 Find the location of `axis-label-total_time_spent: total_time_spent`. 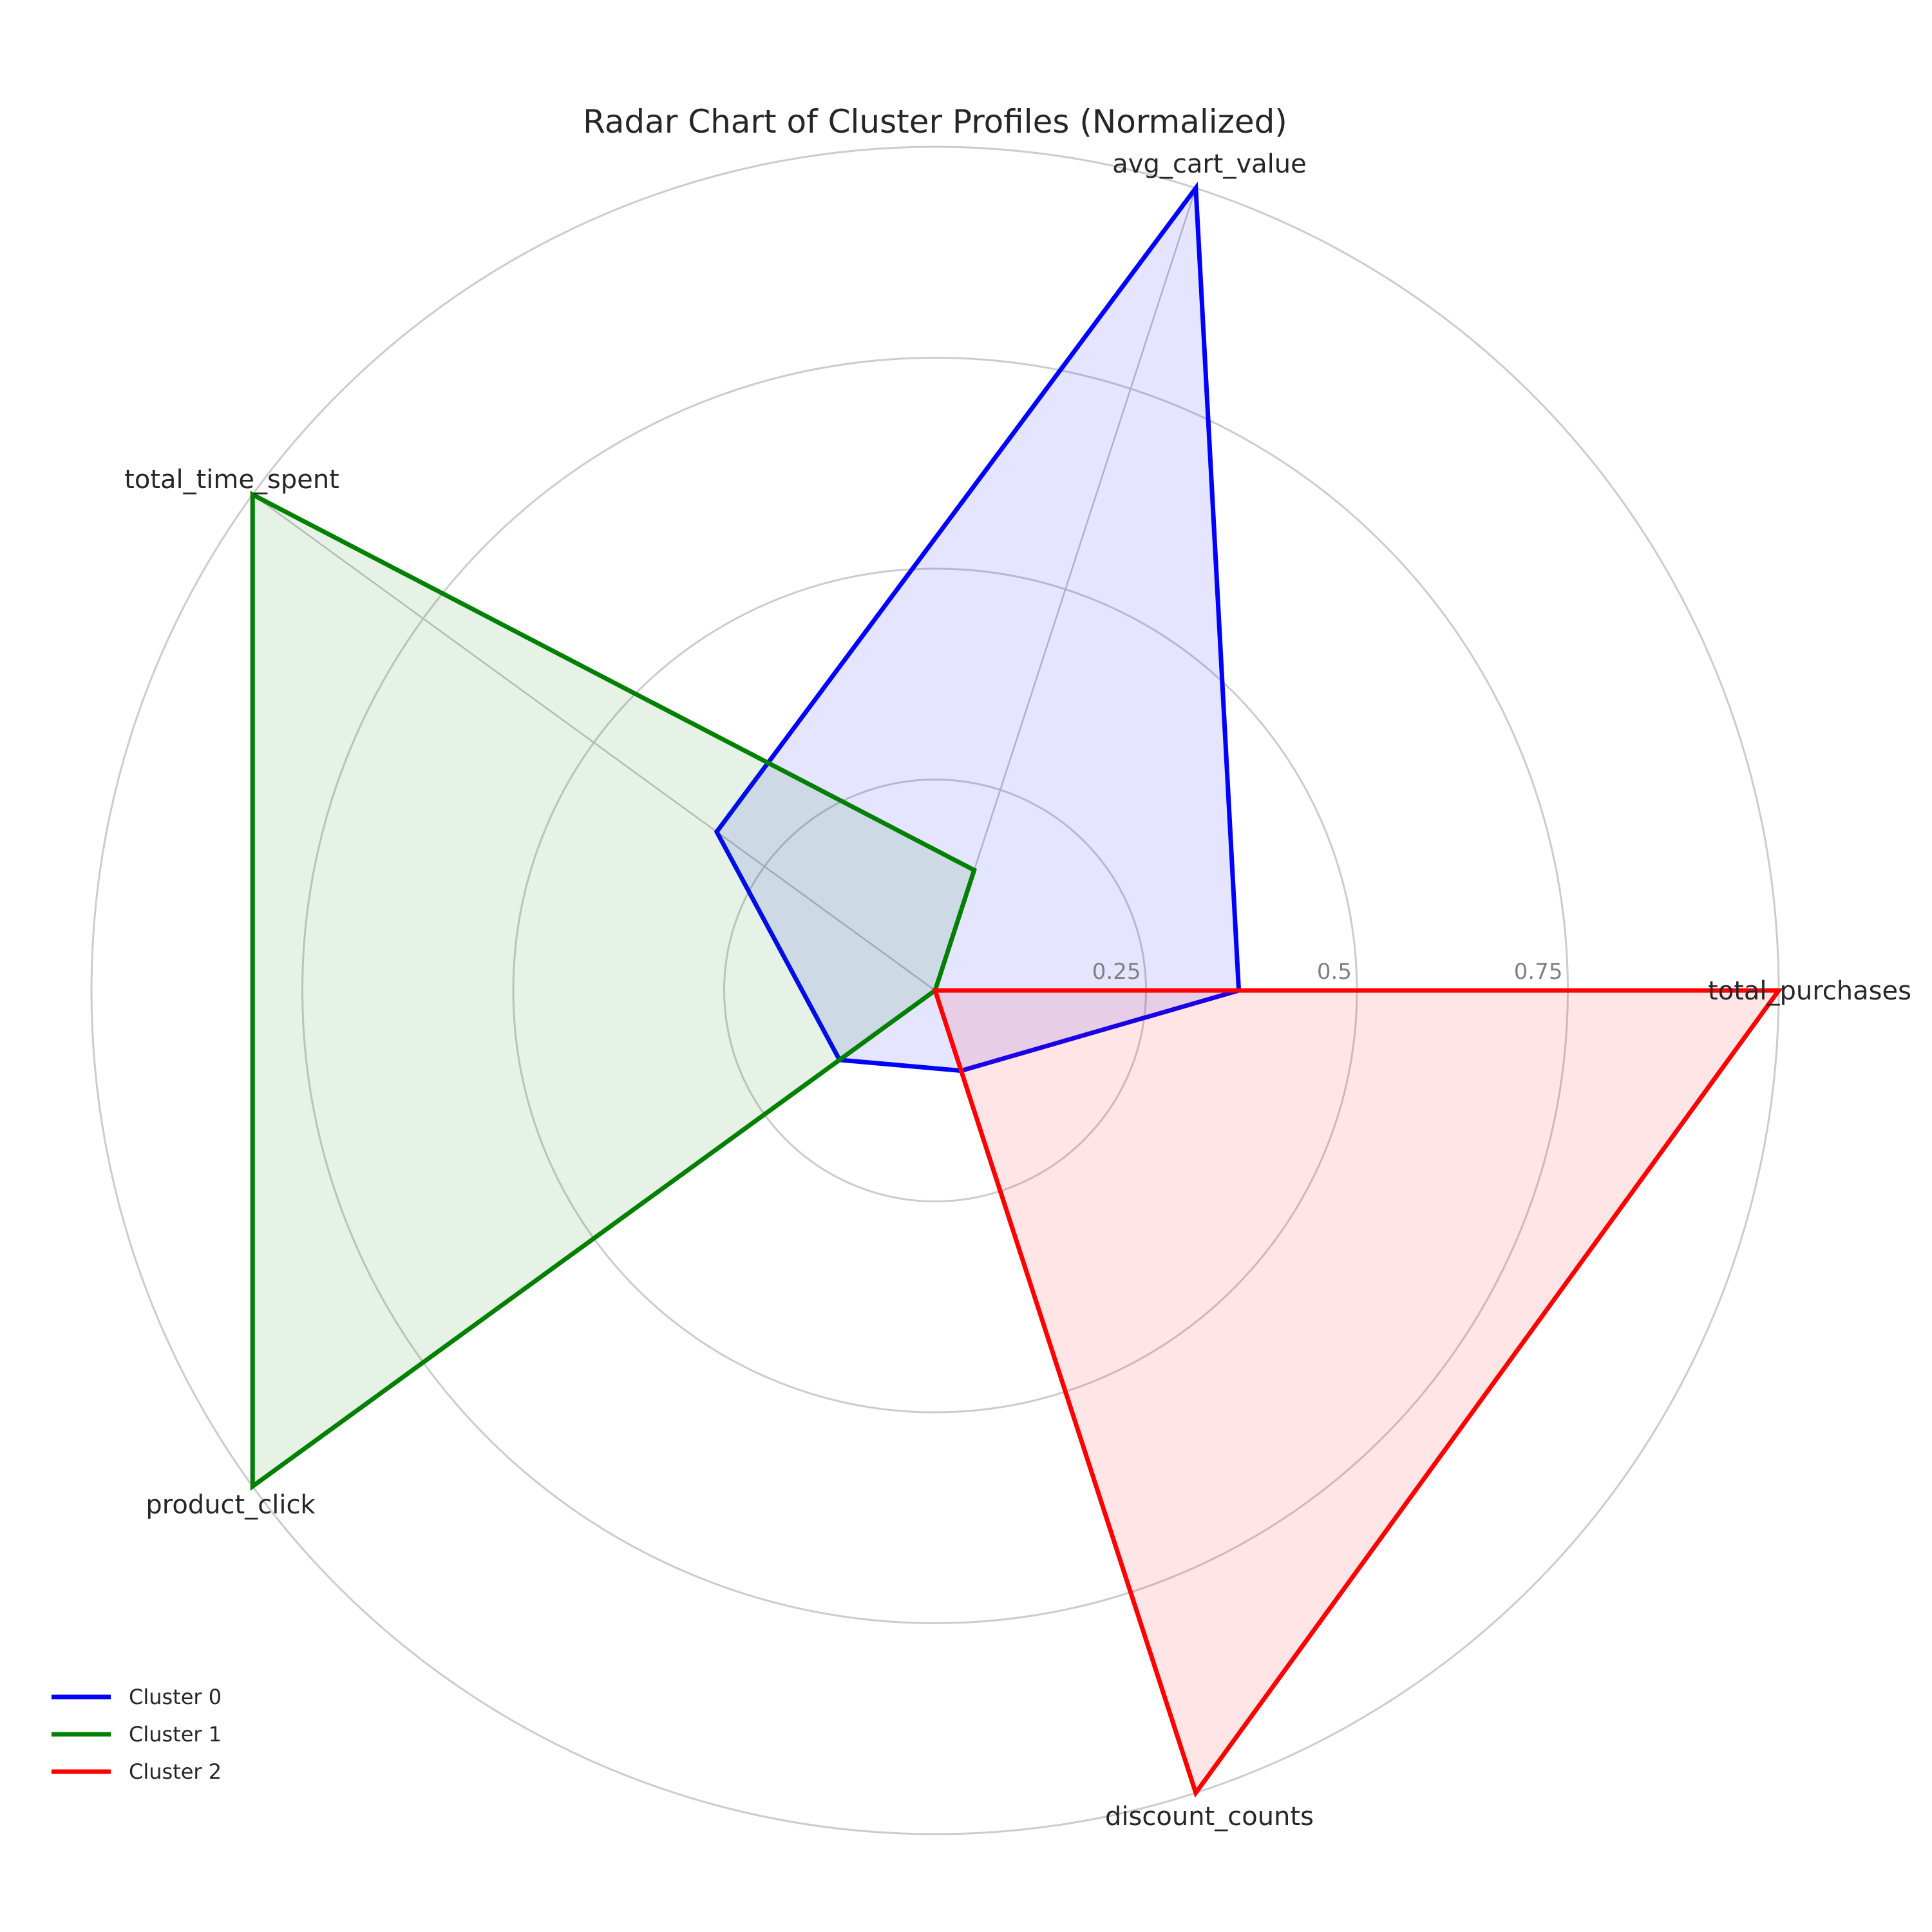

axis-label-total_time_spent: total_time_spent is located at coordinates (232, 480).